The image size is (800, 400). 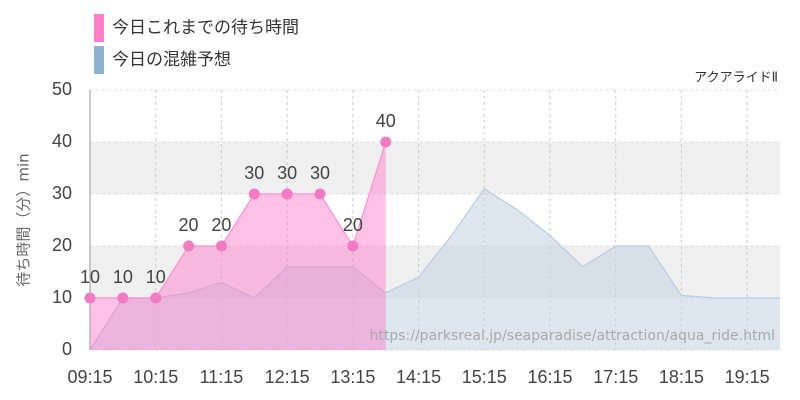 I want to click on x-tick-label: 10:15, so click(x=155, y=377).